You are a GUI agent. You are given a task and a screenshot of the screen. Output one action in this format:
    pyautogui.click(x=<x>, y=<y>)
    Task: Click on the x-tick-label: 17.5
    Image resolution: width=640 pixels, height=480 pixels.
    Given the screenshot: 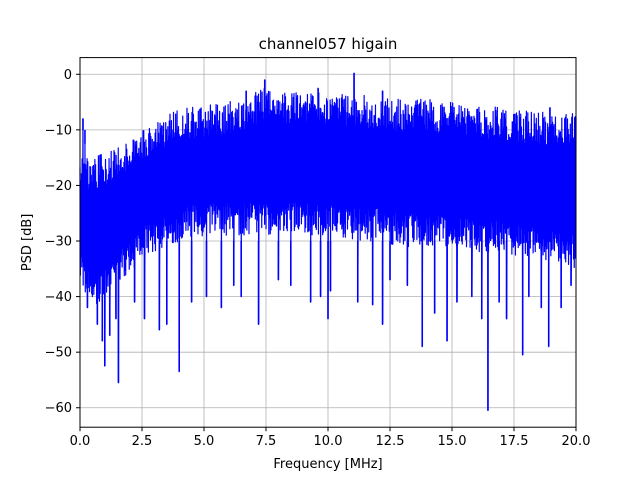 What is the action you would take?
    pyautogui.click(x=514, y=441)
    